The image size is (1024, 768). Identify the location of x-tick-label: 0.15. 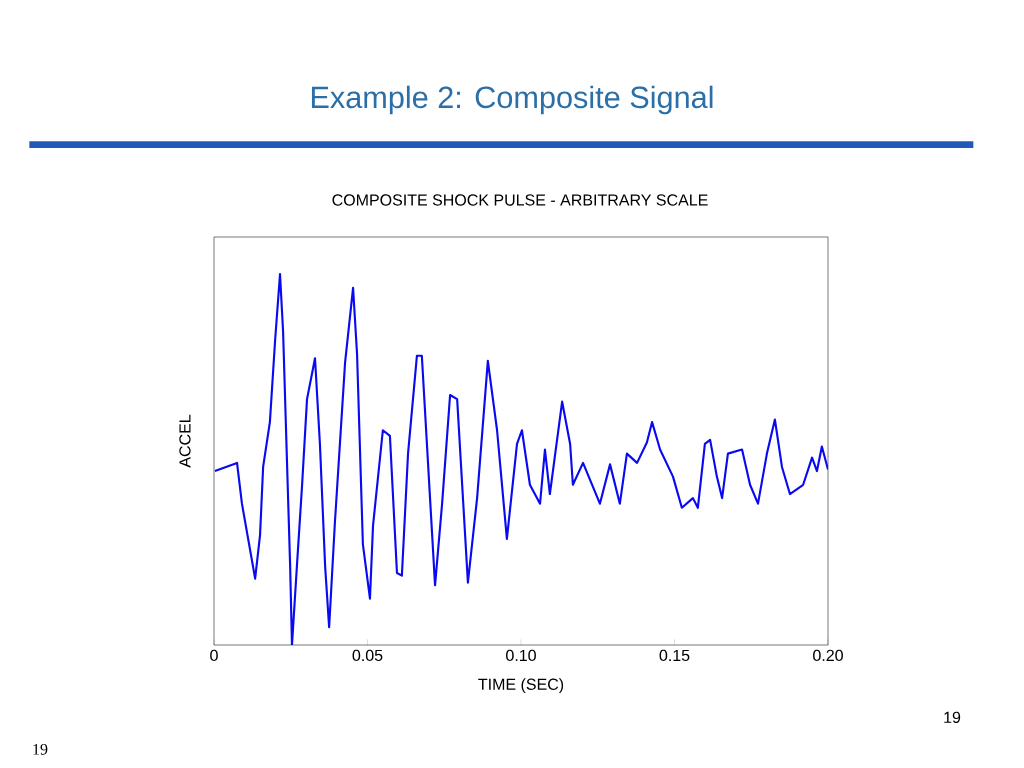
(674, 655).